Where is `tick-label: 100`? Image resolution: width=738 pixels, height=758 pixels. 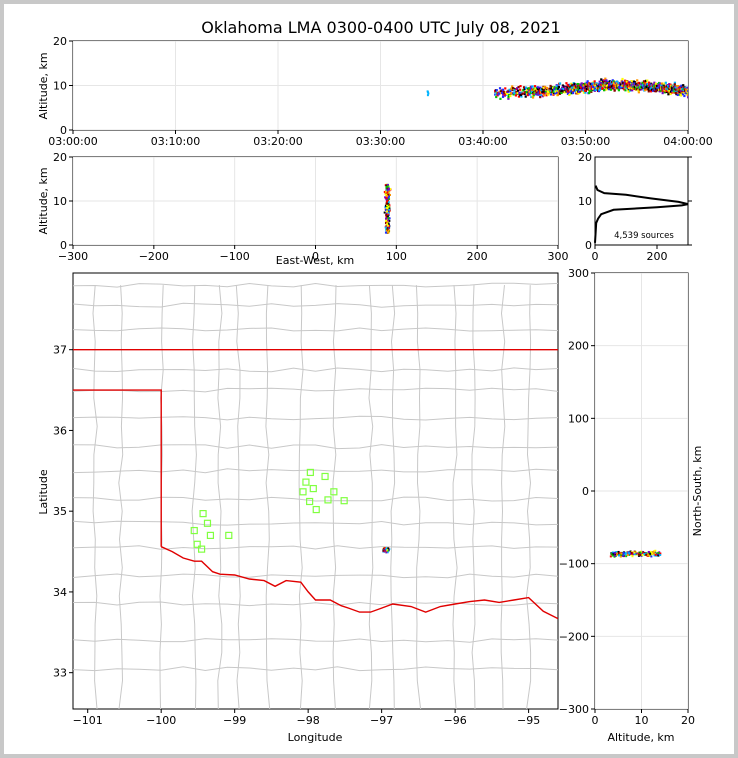
tick-label: 100 is located at coordinates (578, 418).